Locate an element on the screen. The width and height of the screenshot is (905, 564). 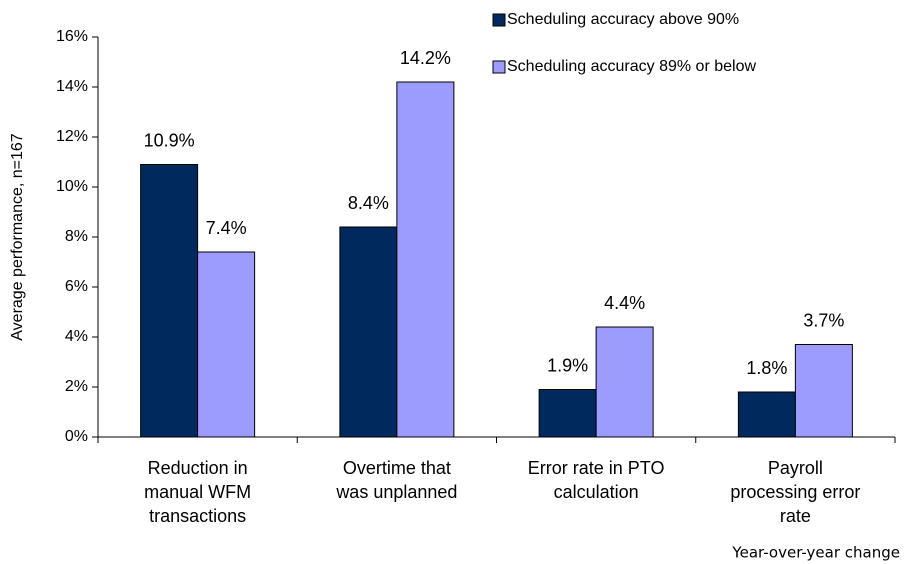
y-tick-label: 4% is located at coordinates (76, 336).